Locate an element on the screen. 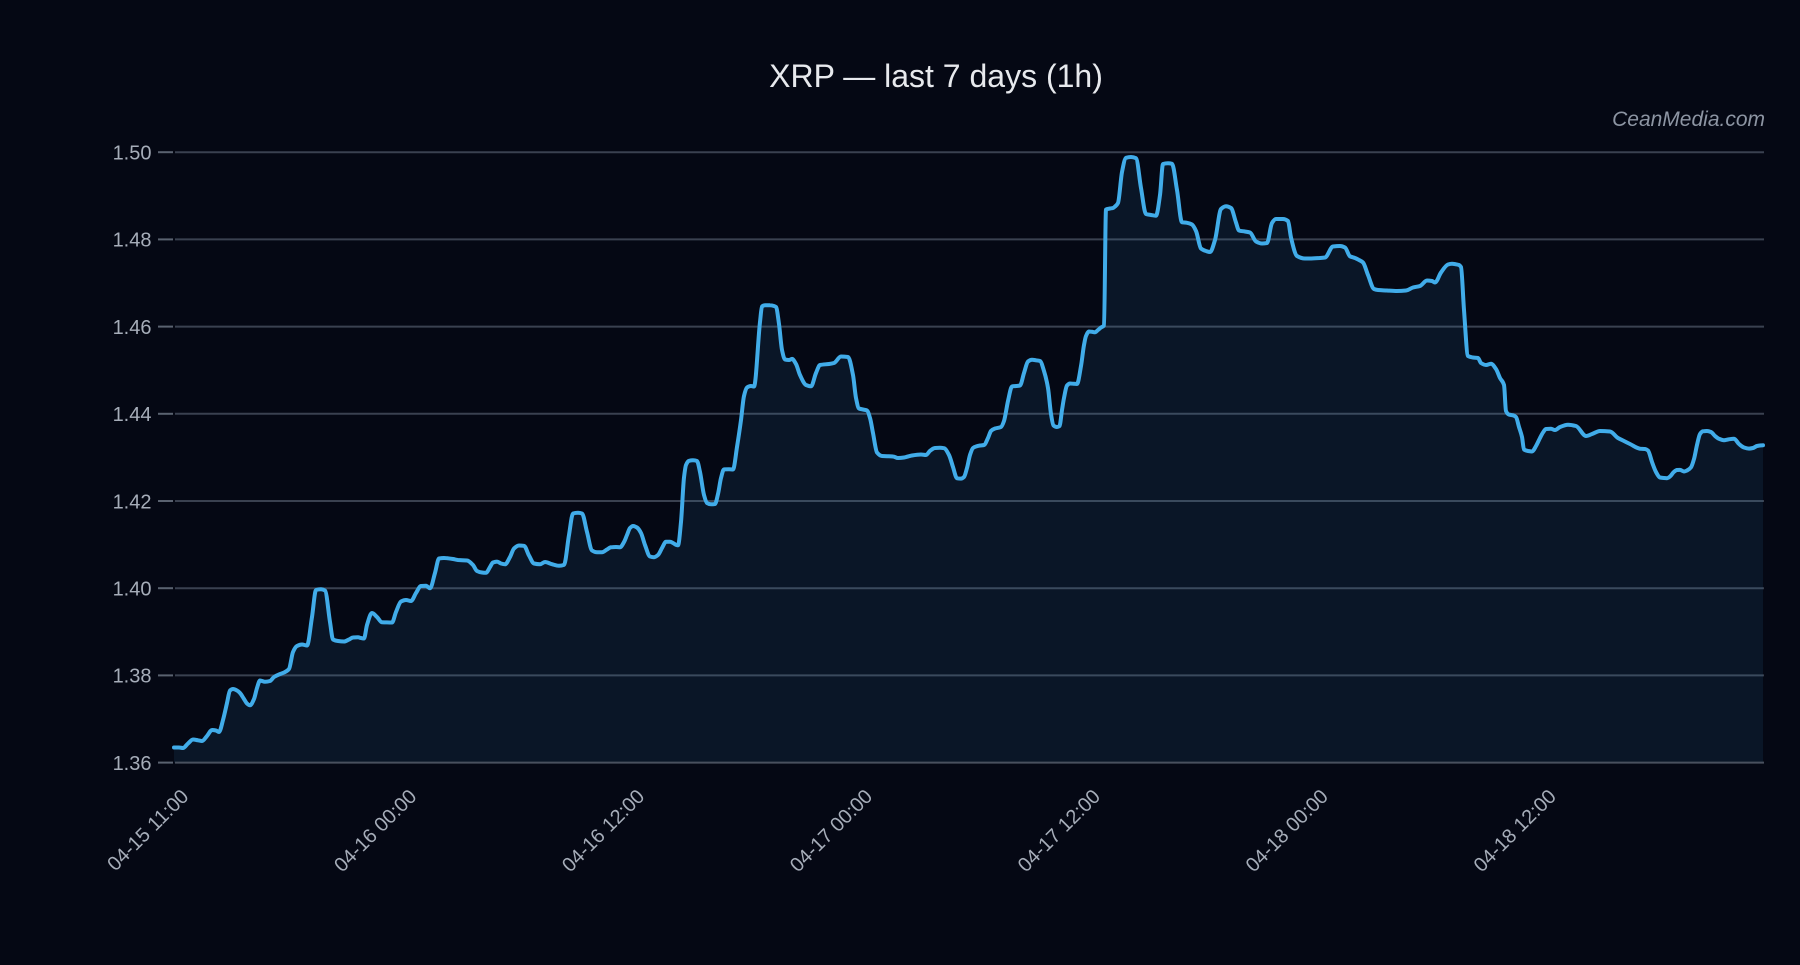  svg-text: 1.38 is located at coordinates (132, 677).